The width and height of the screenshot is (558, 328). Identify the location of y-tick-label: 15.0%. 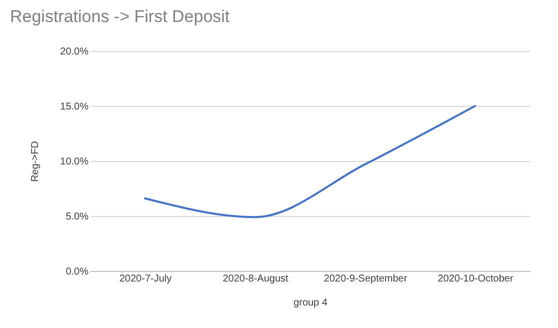
(74, 107).